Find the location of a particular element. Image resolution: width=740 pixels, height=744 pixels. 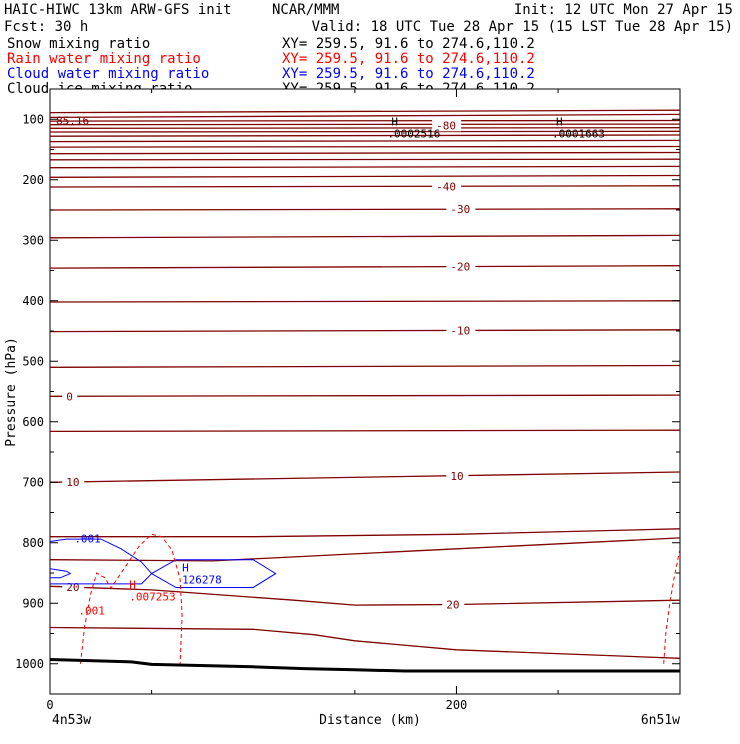

x-axis-label: Distance (km) is located at coordinates (370, 720).